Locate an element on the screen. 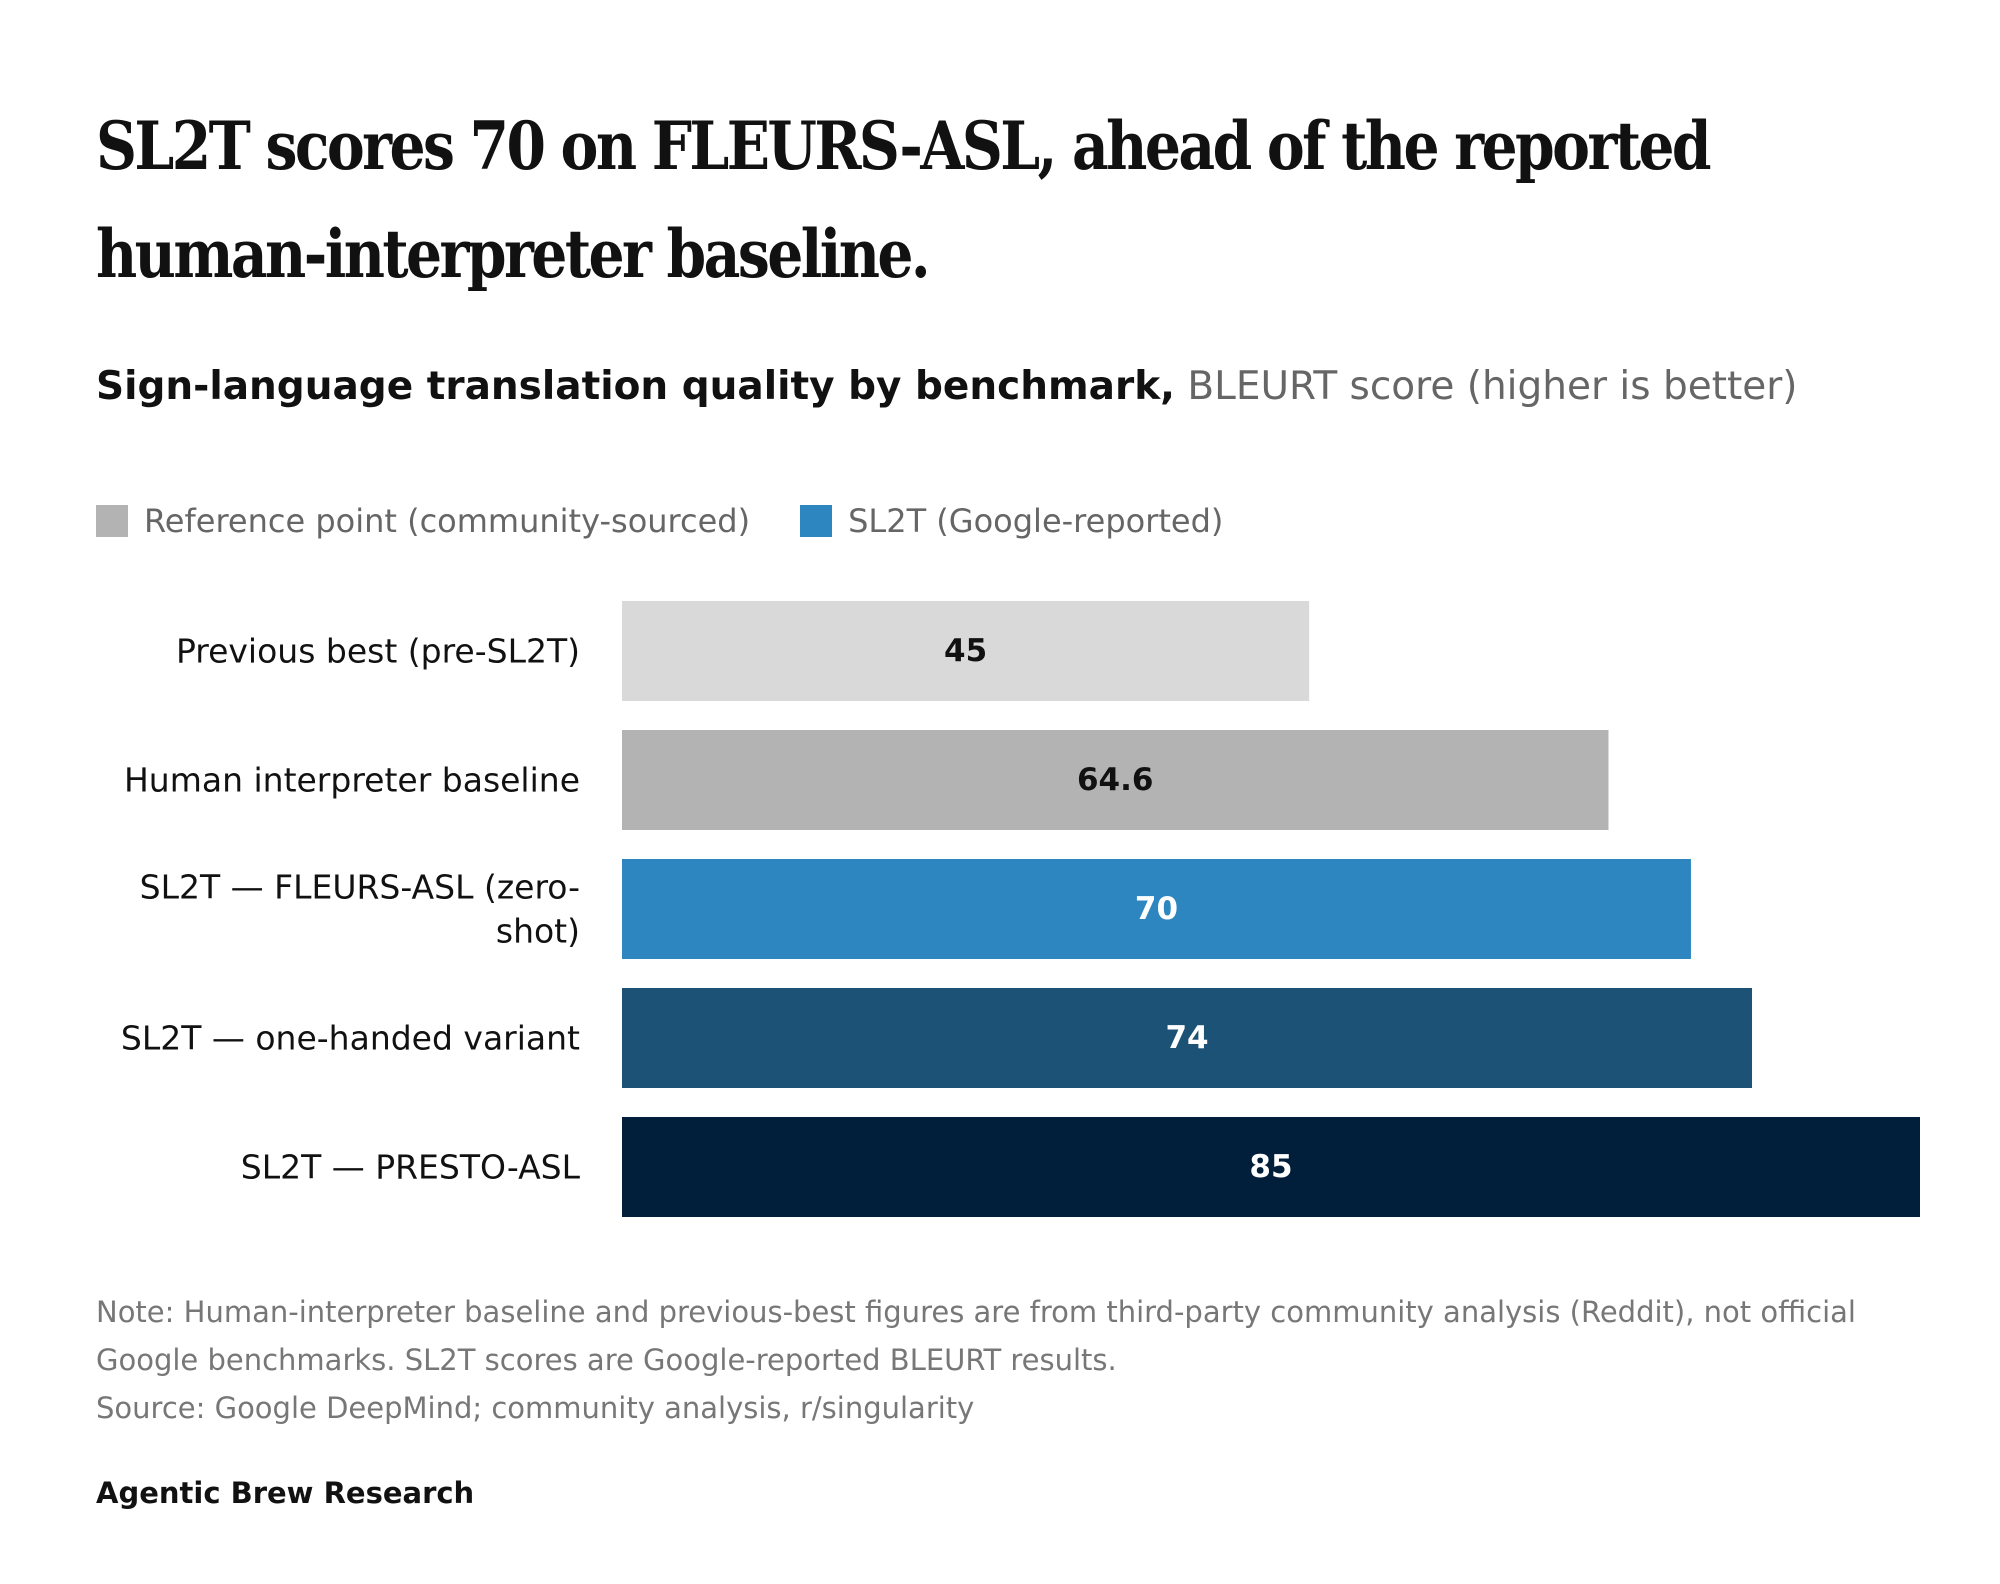 The image size is (2000, 1584). category-label-0: Previous best (pre-SL2T) is located at coordinates (378, 651).